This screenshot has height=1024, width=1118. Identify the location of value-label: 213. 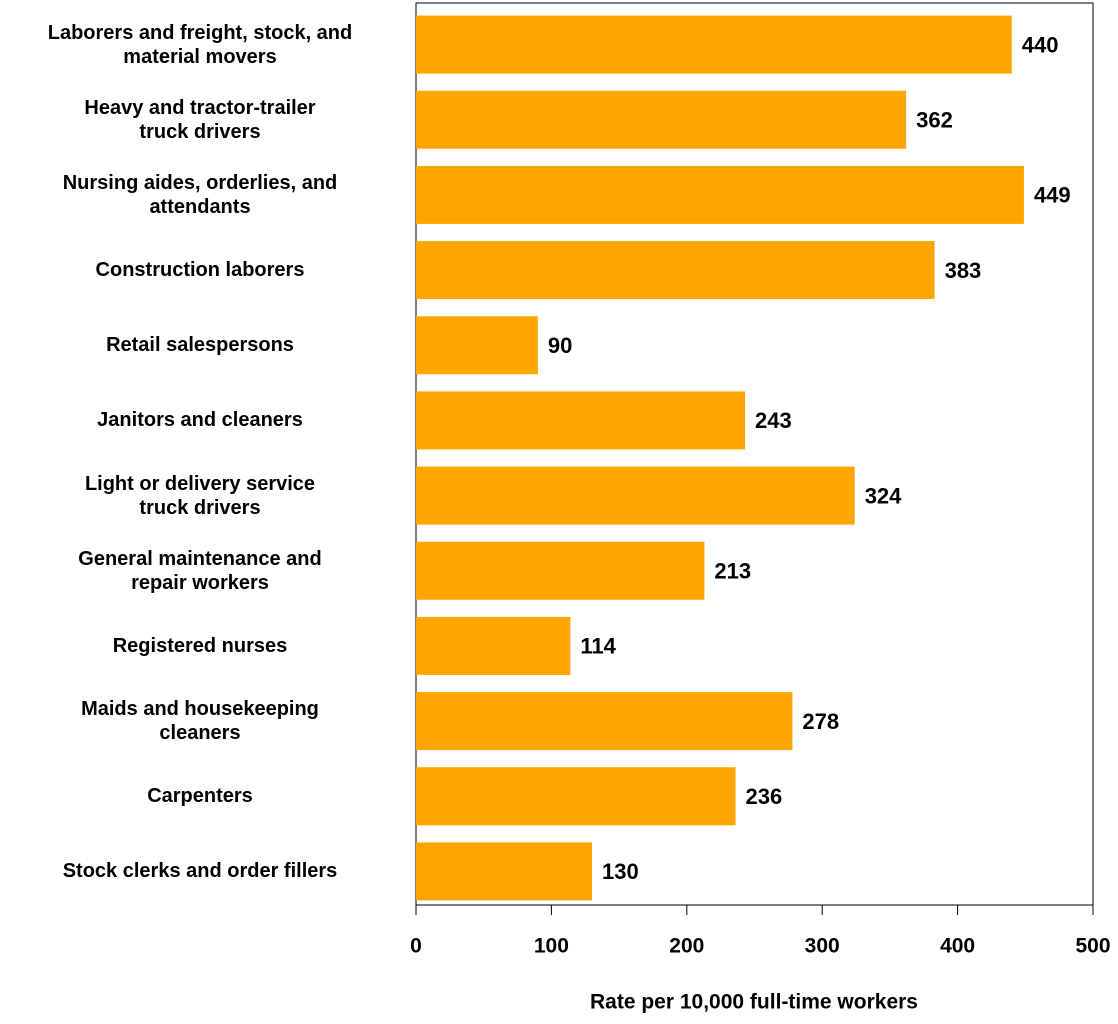
(732, 571).